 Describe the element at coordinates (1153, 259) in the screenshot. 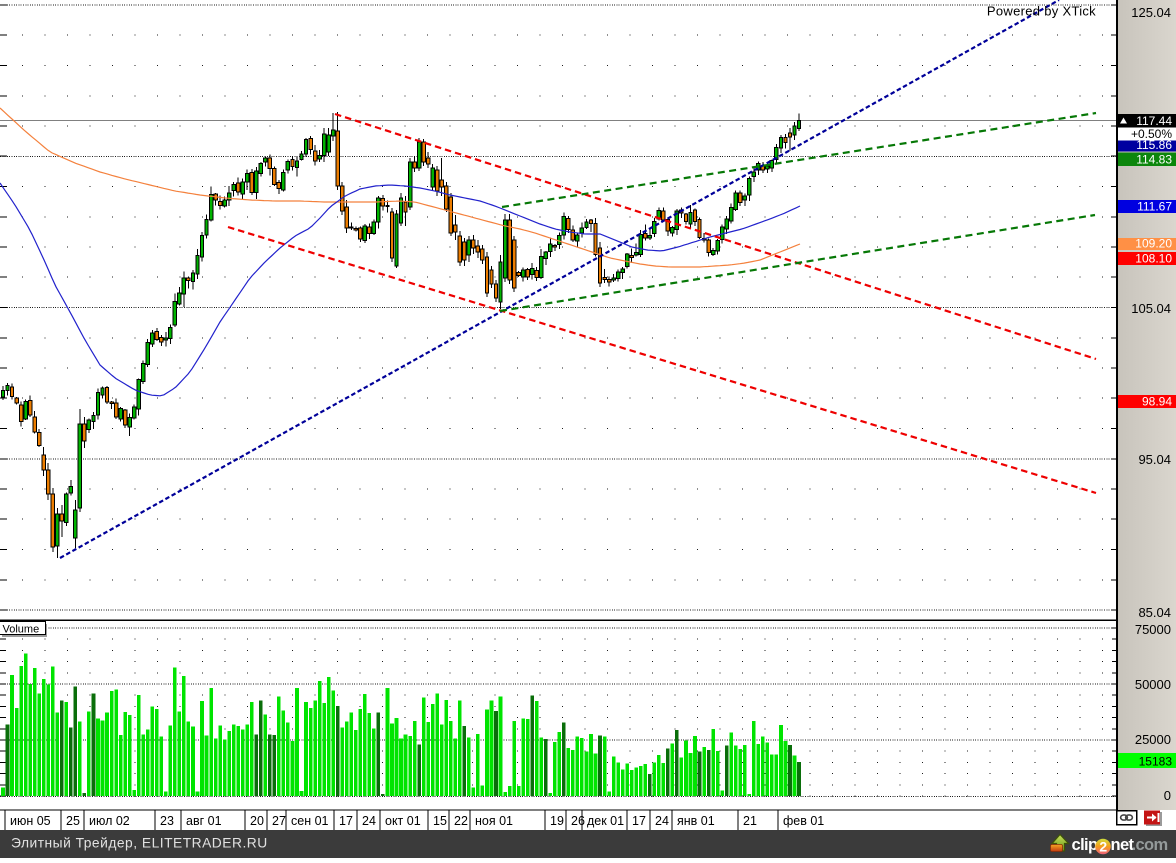

I see `svg-text: 108.10` at that location.